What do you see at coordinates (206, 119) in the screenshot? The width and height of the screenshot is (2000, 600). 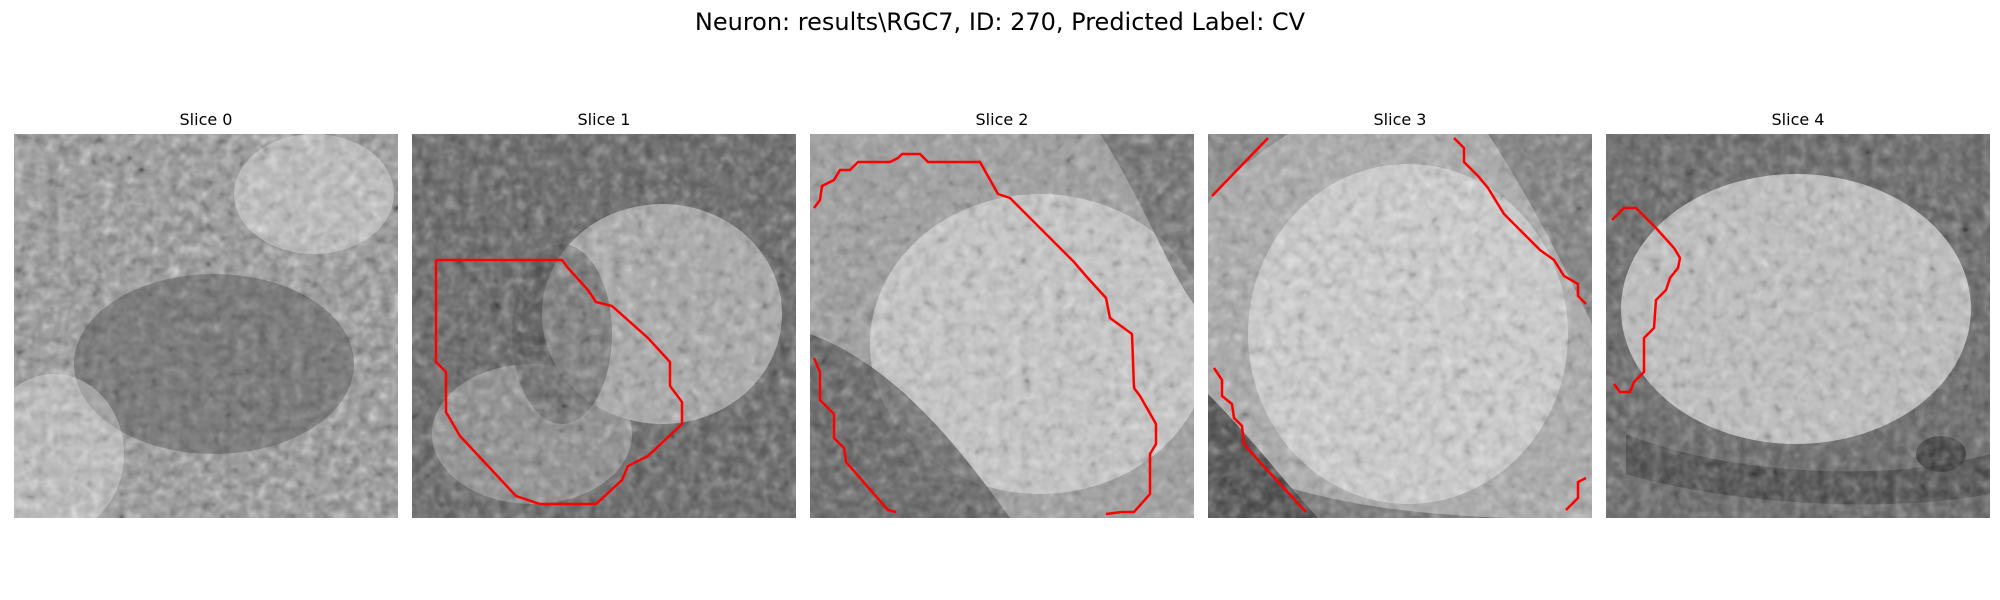 I see `panel-title-slice-0: Slice 0` at bounding box center [206, 119].